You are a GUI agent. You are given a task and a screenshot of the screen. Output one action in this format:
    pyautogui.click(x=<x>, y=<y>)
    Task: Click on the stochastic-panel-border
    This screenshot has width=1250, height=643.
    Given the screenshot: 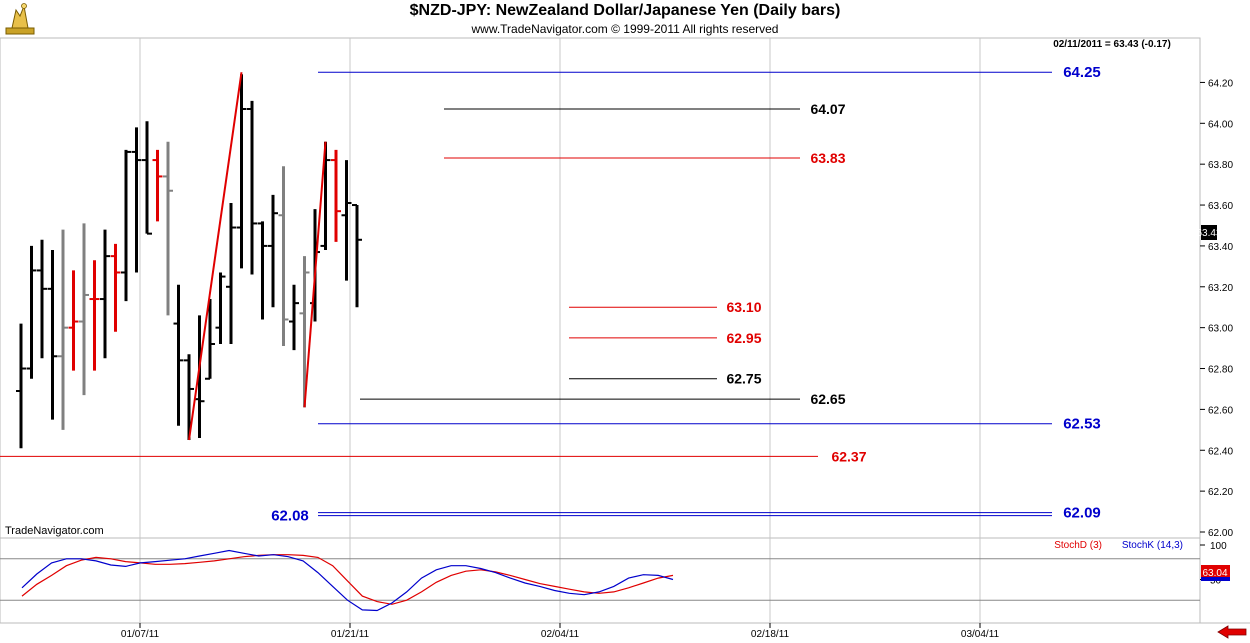 What is the action you would take?
    pyautogui.click(x=600, y=580)
    